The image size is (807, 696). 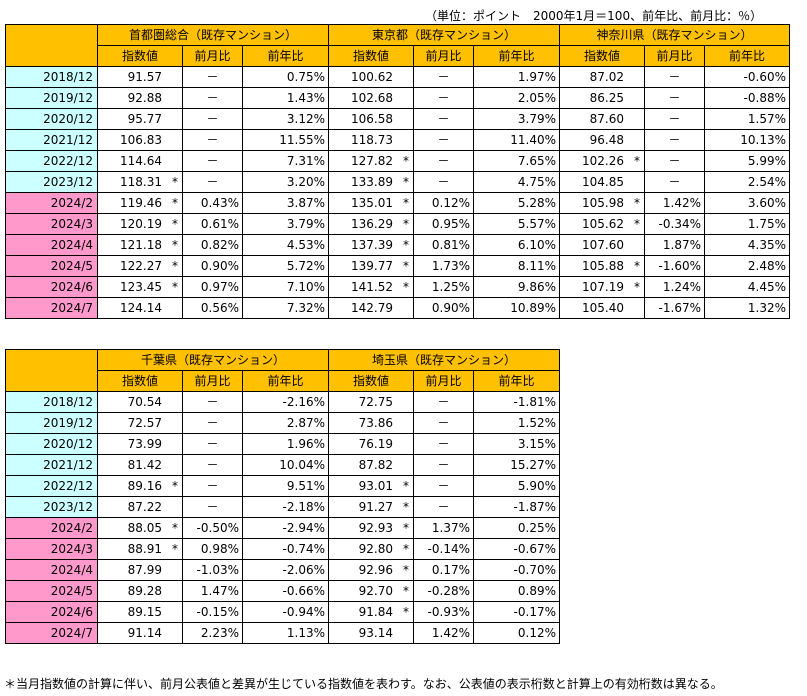 I want to click on yoy-change: 4.53%, so click(x=285, y=245).